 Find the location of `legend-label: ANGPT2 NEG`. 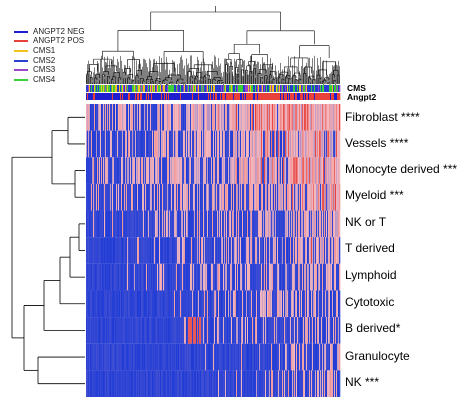

legend-label: ANGPT2 NEG is located at coordinates (59, 31).